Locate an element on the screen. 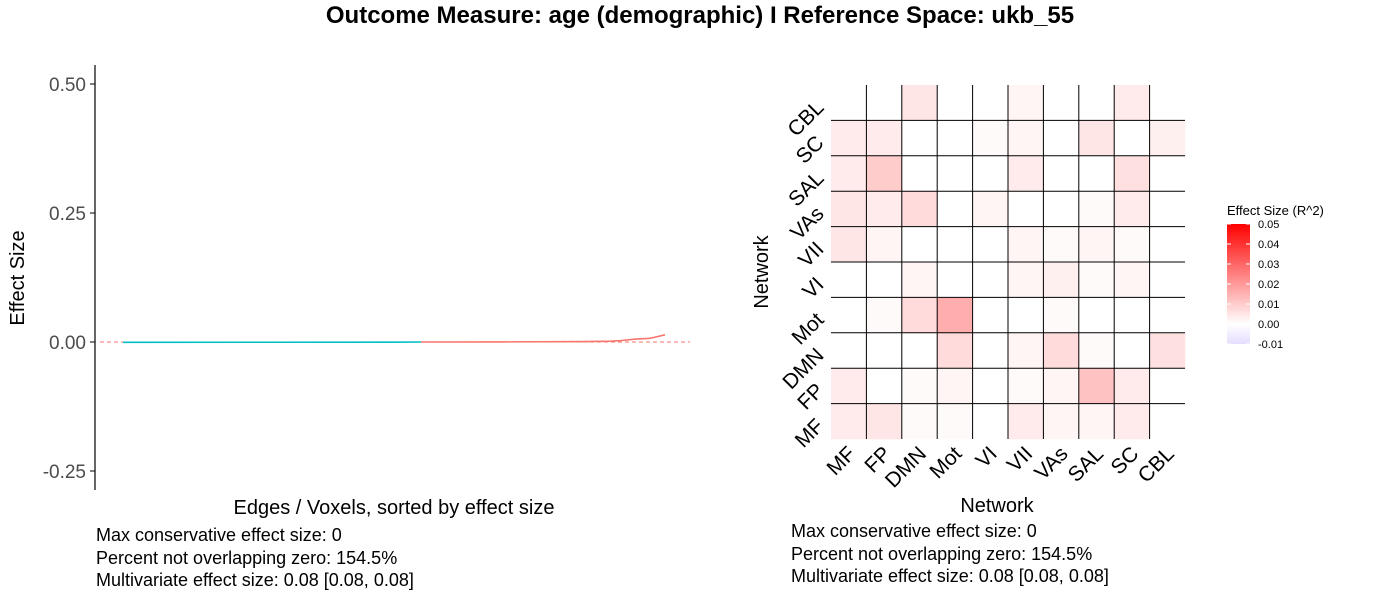 The width and height of the screenshot is (1400, 600). x-category-label: DMN is located at coordinates (906, 467).